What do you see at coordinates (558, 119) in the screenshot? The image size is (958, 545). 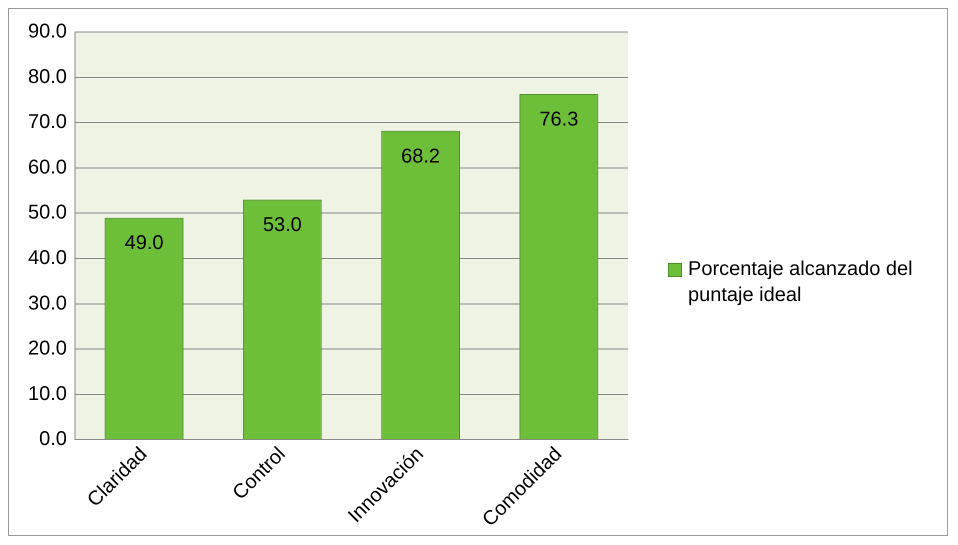 I see `data-label: 76.3` at bounding box center [558, 119].